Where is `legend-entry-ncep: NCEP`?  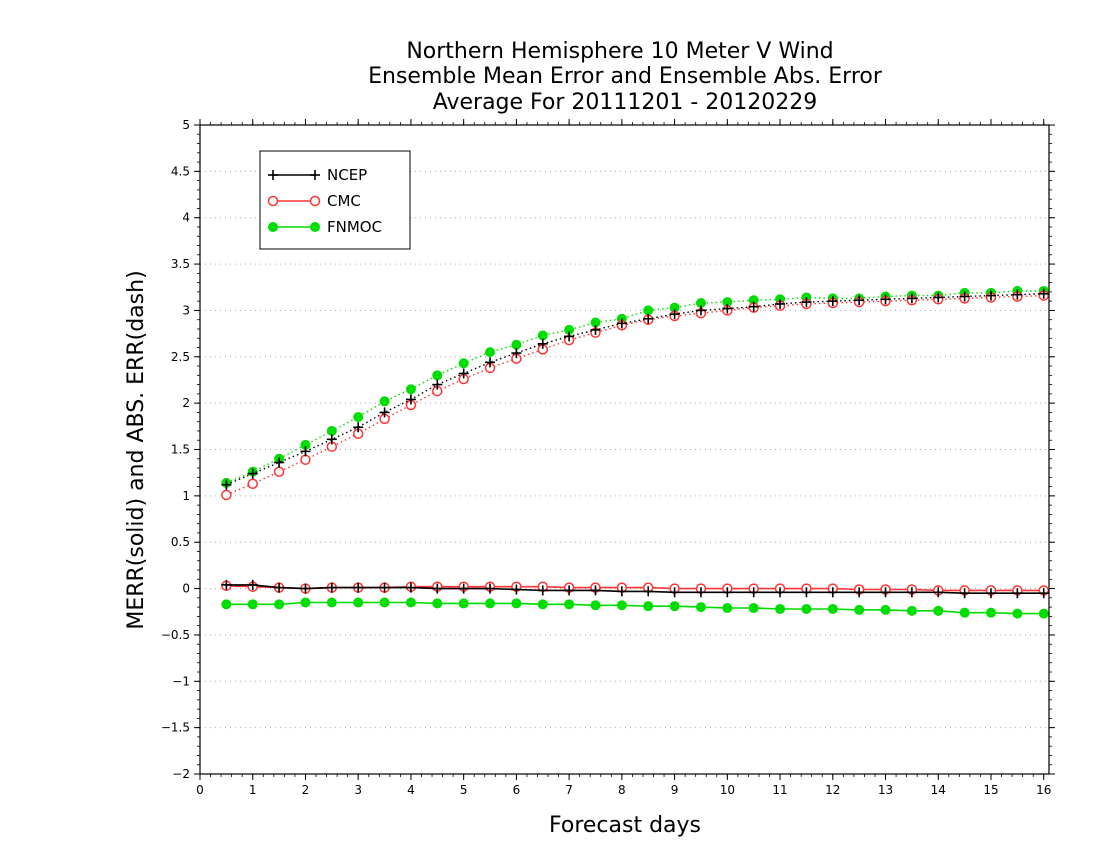 legend-entry-ncep: NCEP is located at coordinates (317, 175).